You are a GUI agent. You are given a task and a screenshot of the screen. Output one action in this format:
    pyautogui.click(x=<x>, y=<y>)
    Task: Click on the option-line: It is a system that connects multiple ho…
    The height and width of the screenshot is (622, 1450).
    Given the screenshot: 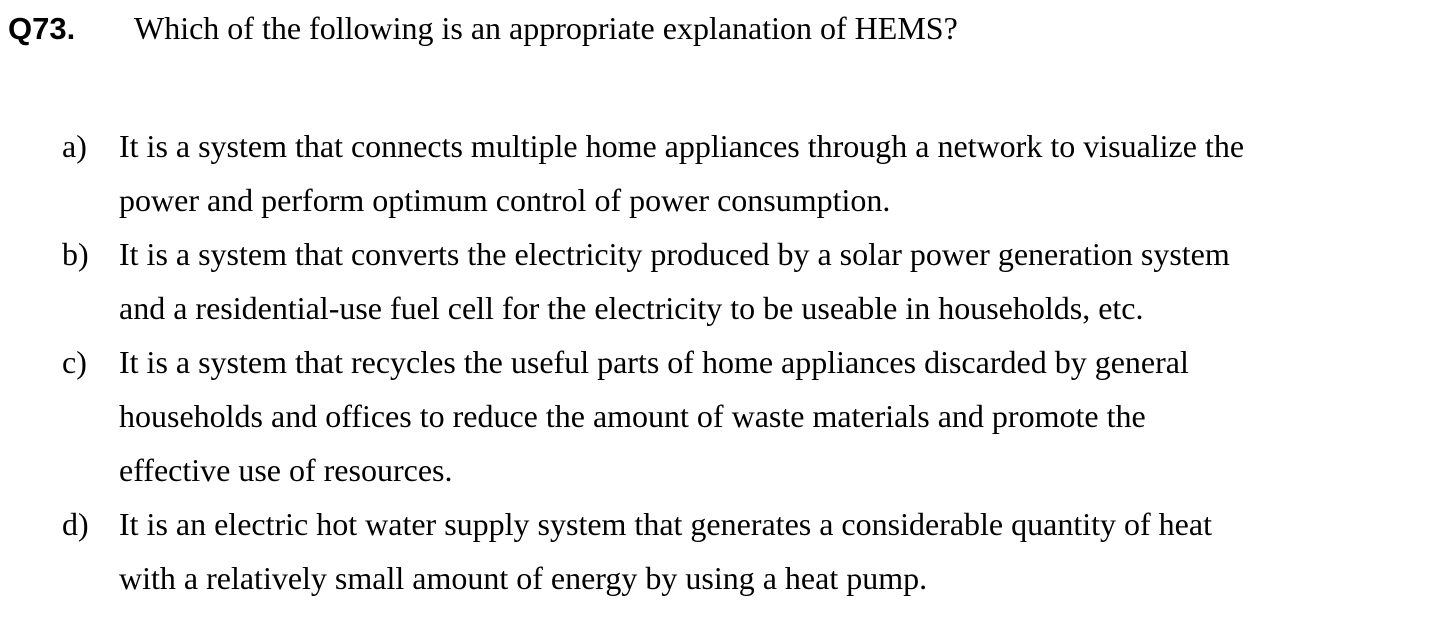 What is the action you would take?
    pyautogui.click(x=682, y=146)
    